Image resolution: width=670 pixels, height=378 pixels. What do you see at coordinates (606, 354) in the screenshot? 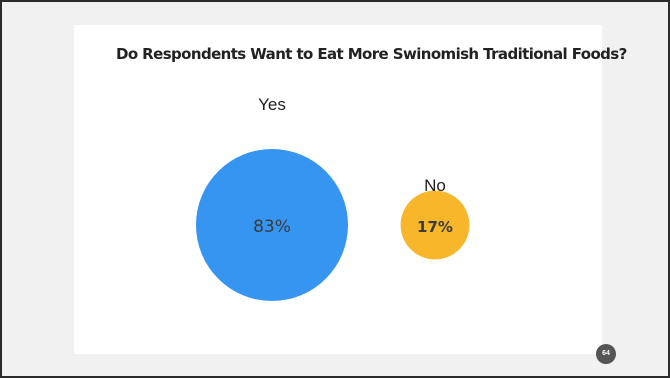
I see `page-number-badge: 64` at bounding box center [606, 354].